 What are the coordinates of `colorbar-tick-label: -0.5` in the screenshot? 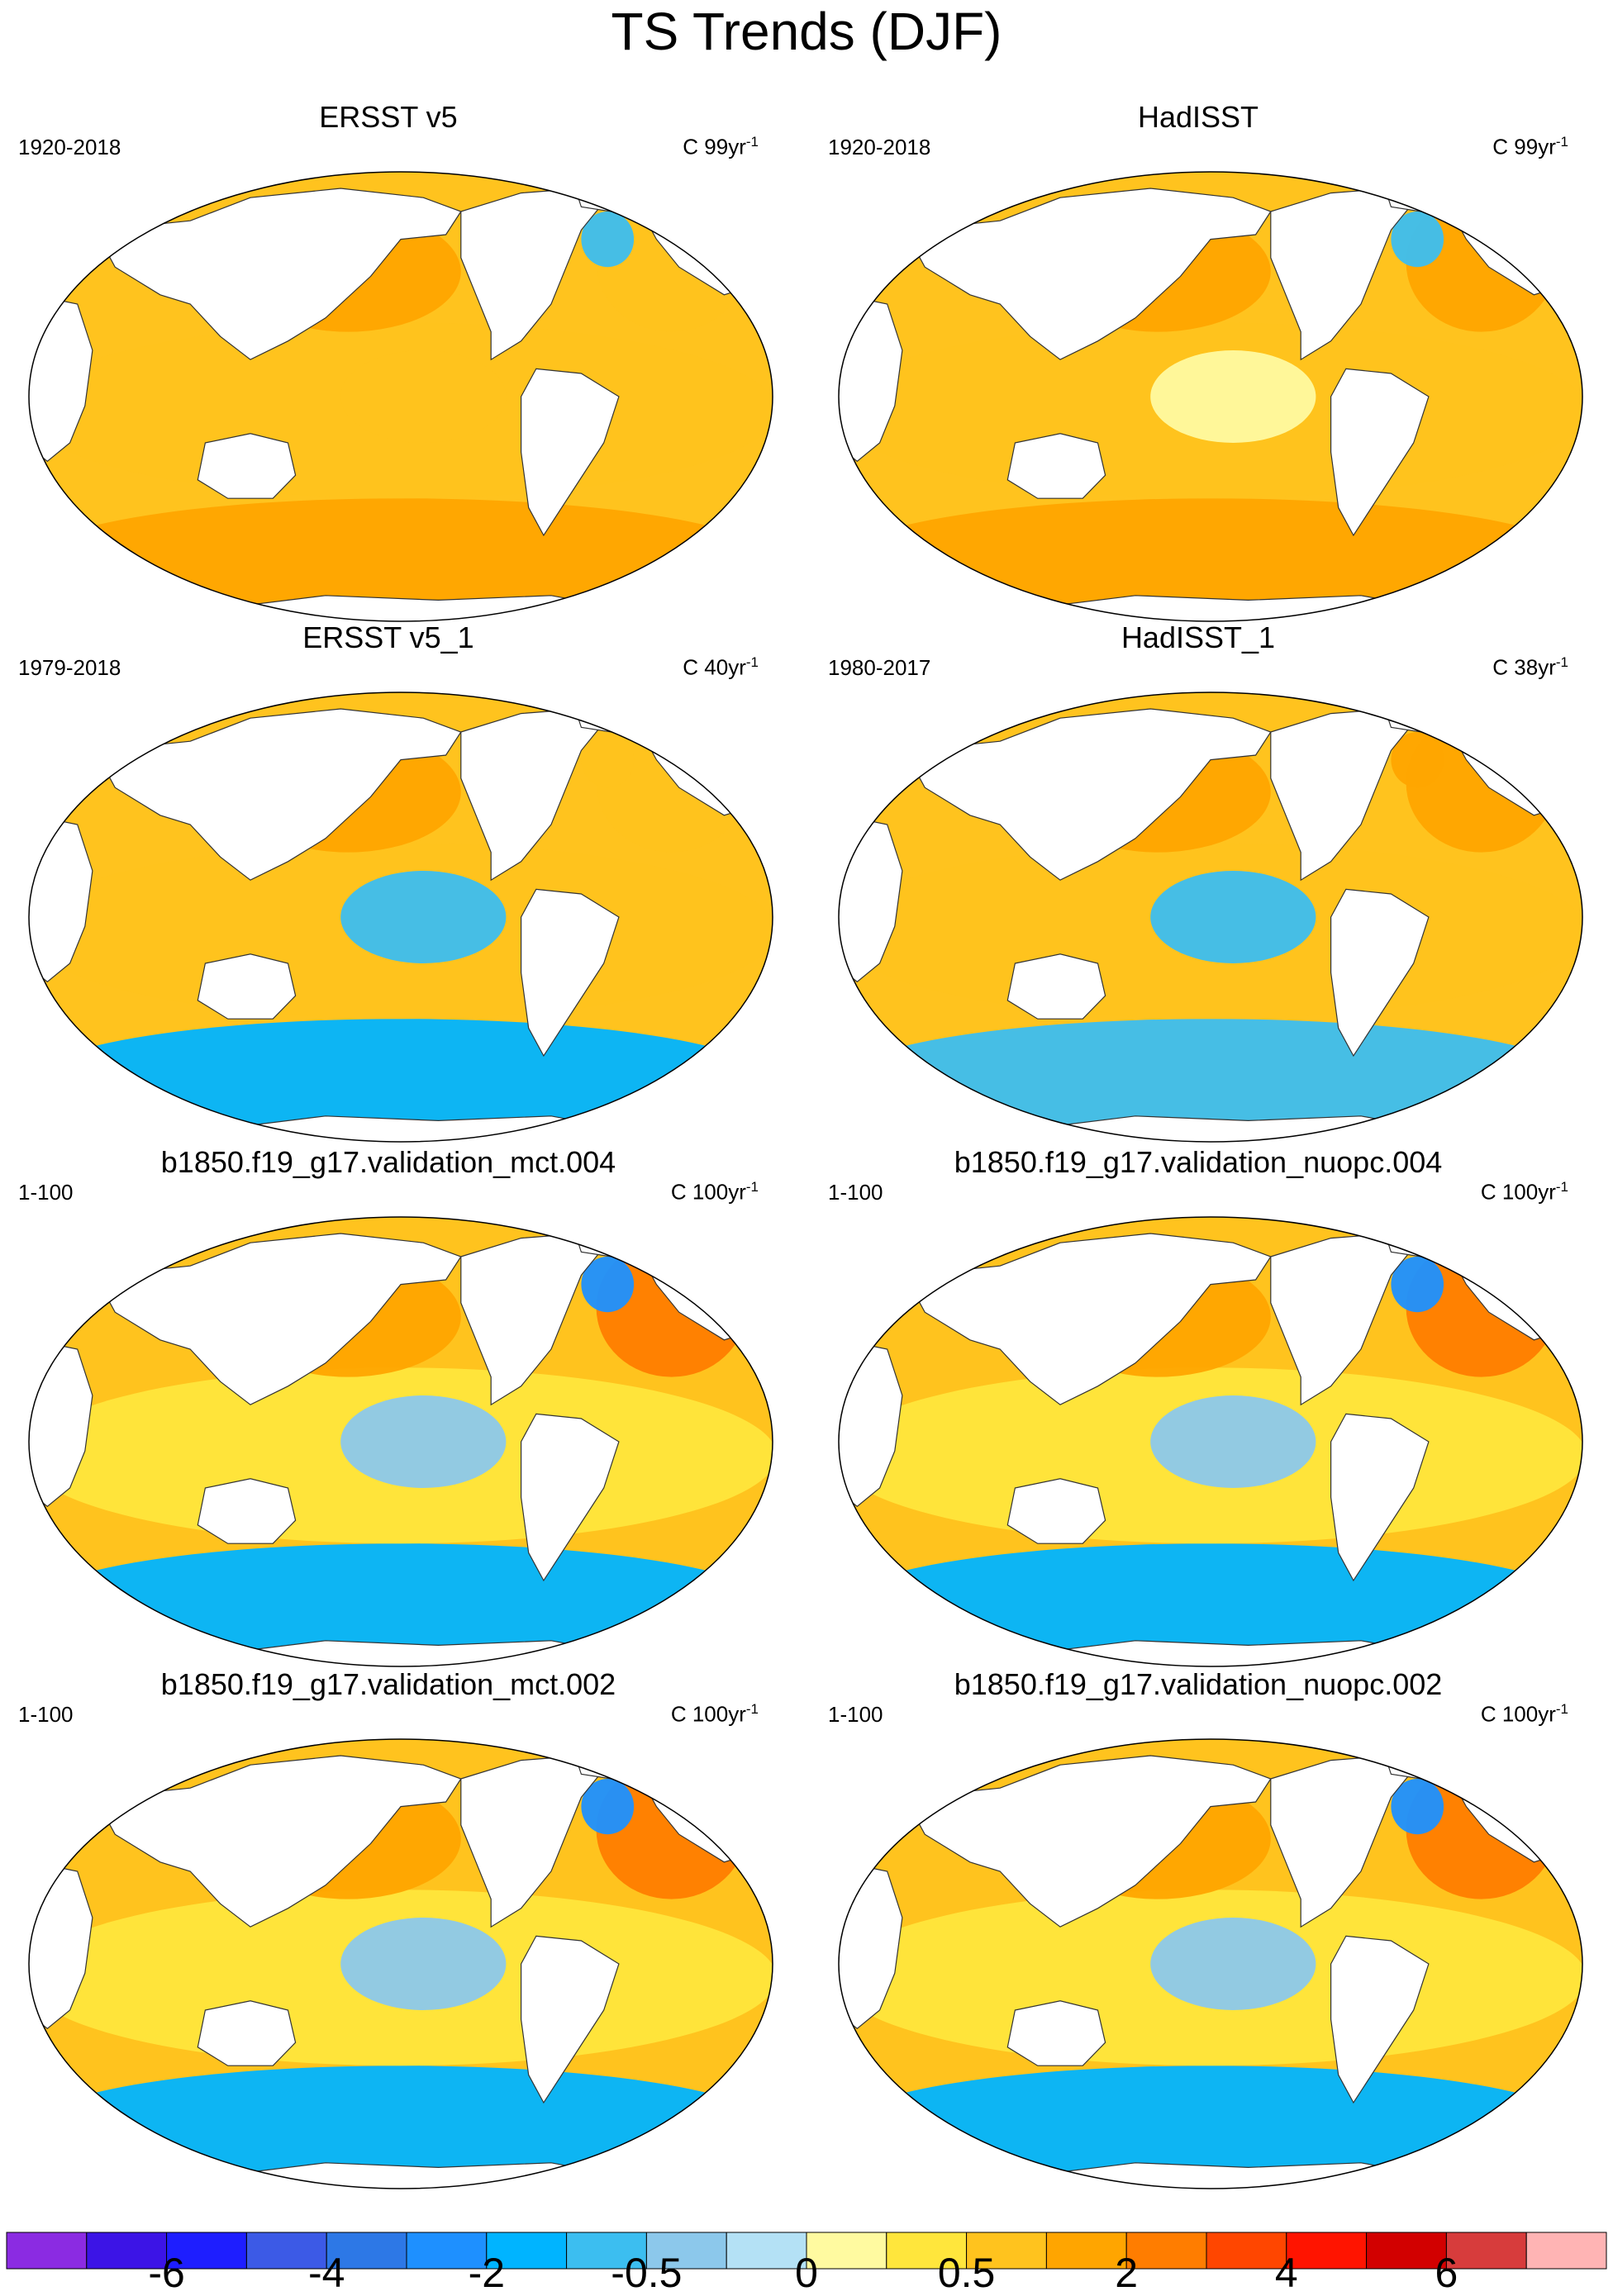 It's located at (647, 2273).